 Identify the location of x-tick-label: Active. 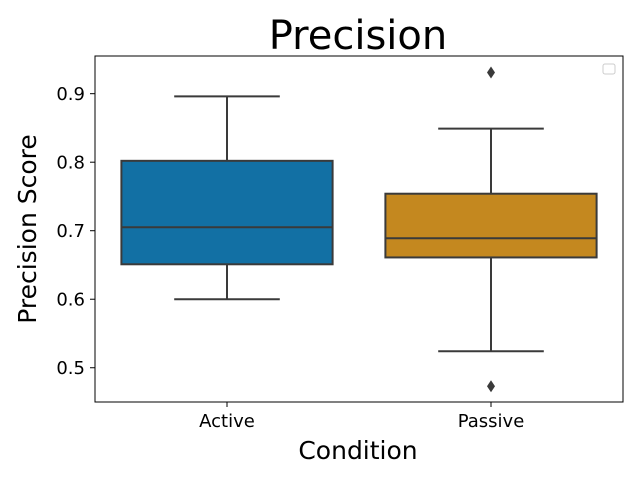
(227, 421).